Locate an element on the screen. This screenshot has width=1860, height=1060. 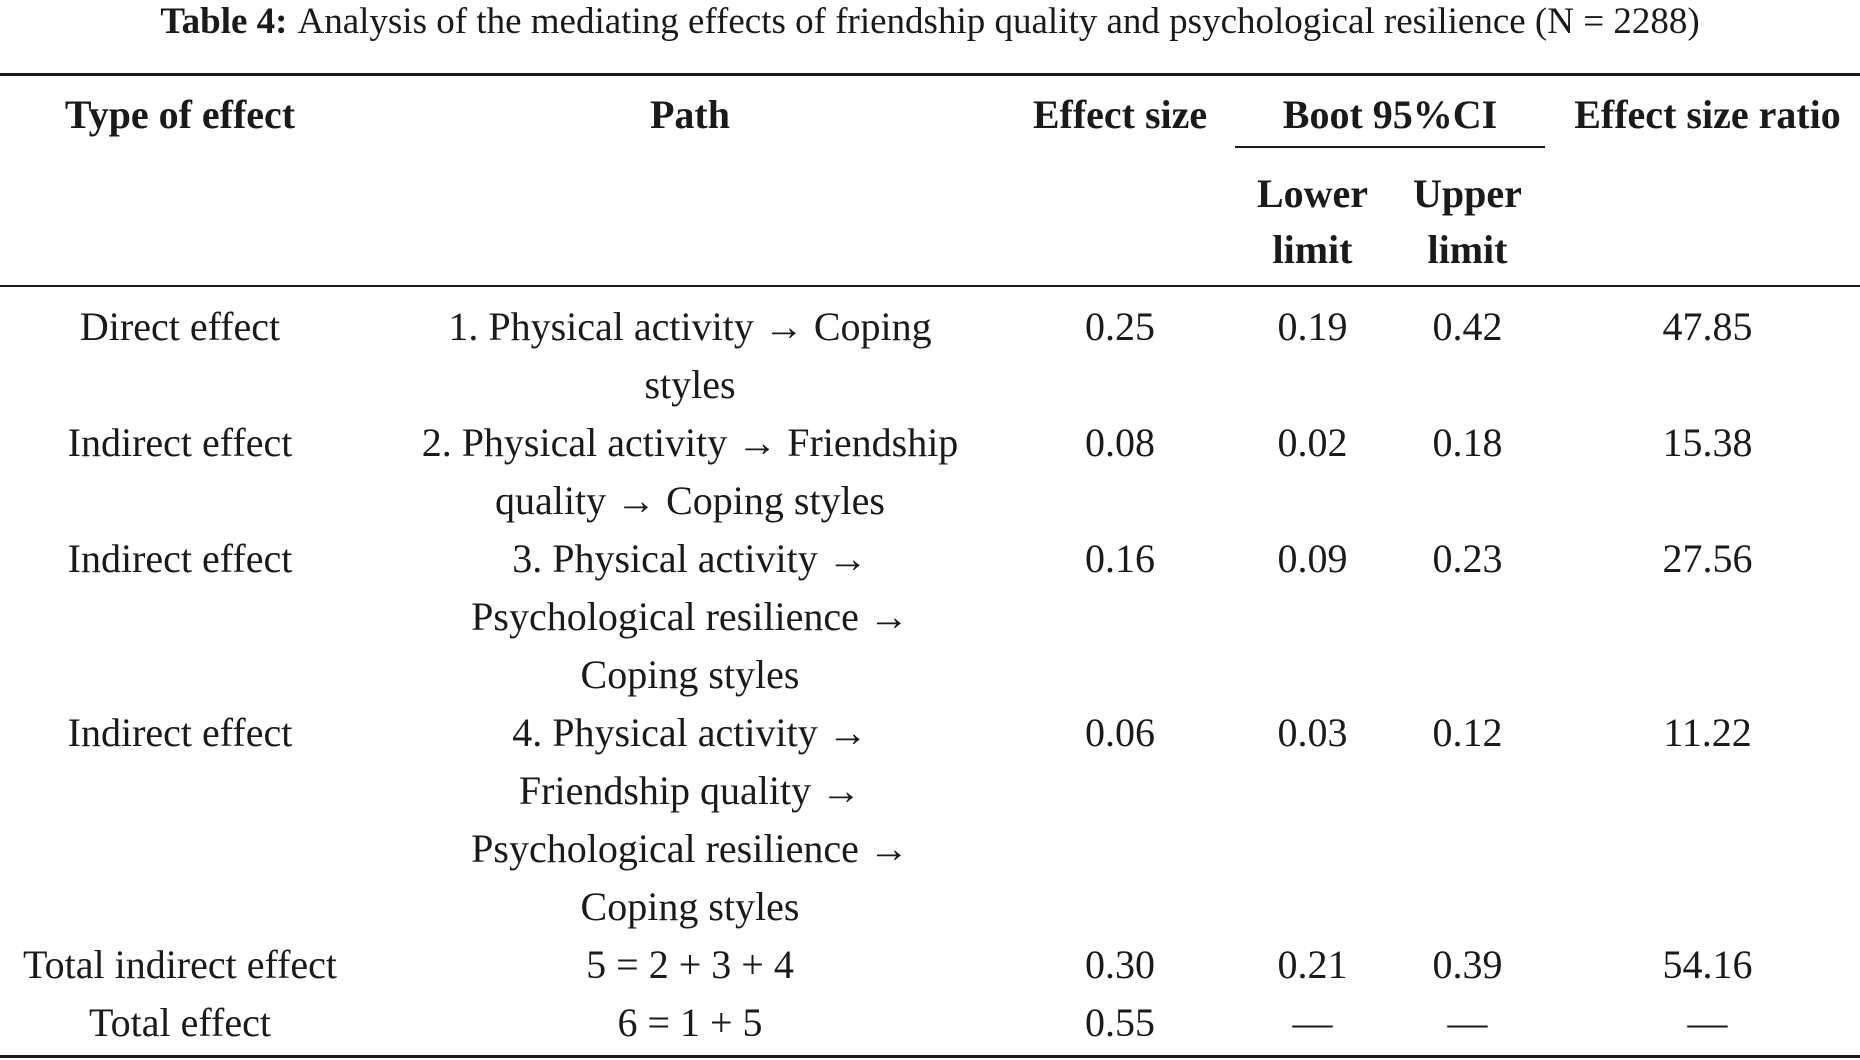
row-effect-size: 0.25 is located at coordinates (1120, 326).